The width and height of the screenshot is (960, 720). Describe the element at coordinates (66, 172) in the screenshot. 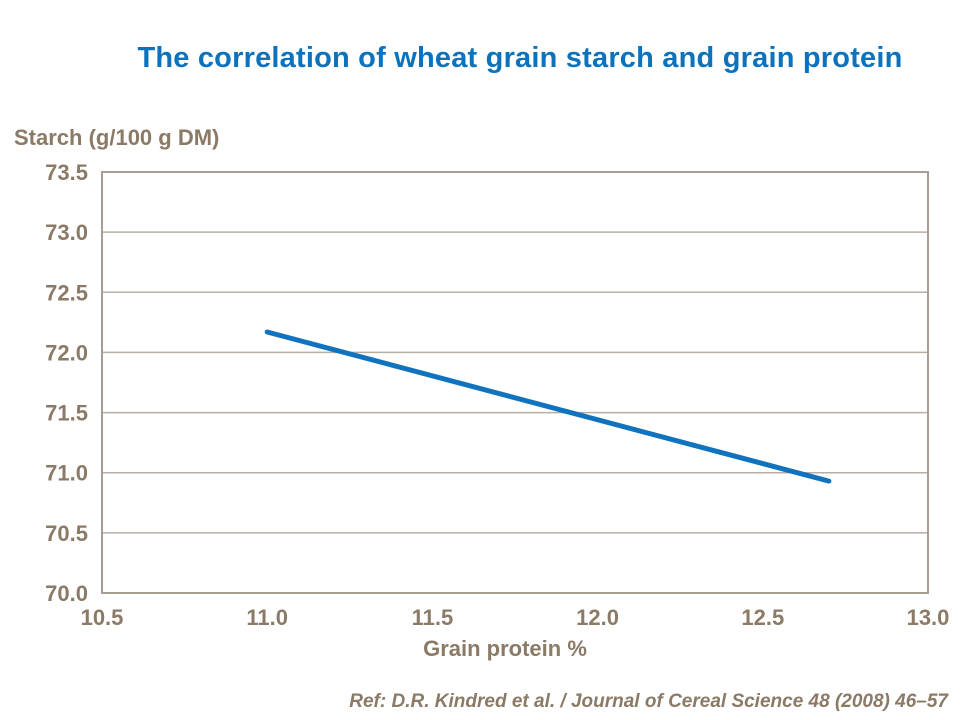

I see `y-tick-label: 73.5` at that location.